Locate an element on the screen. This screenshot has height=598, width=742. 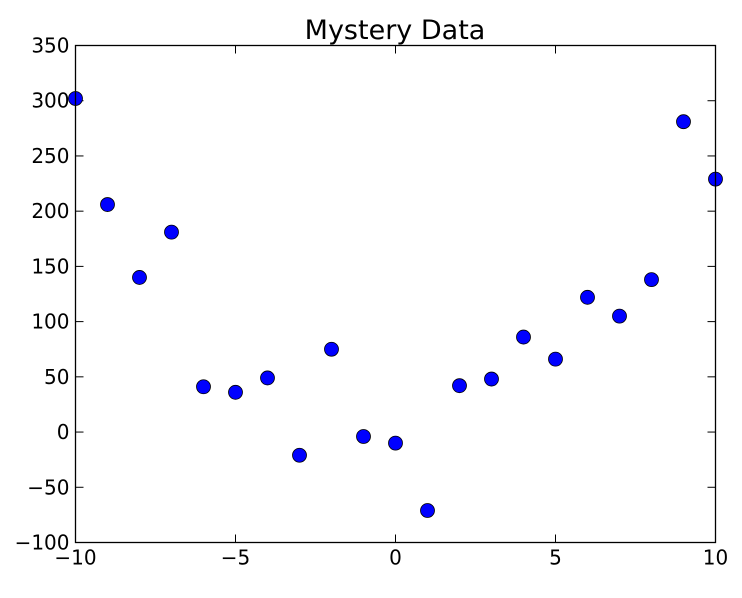
x-tick-label: 10 is located at coordinates (715, 558).